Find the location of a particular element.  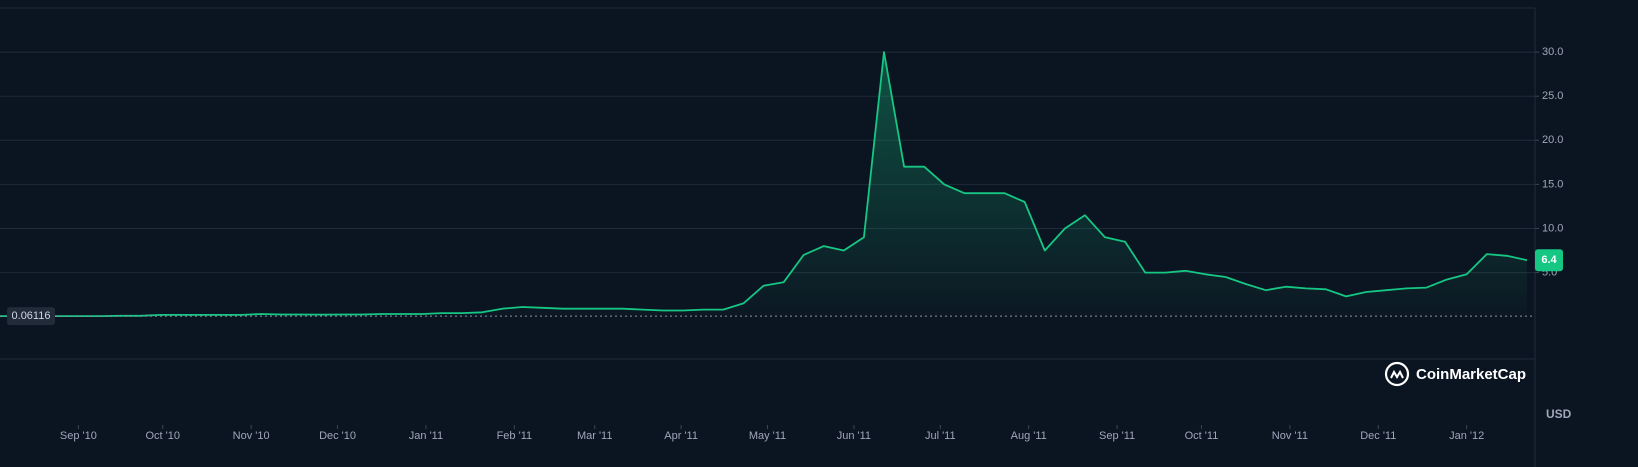

x-tick-label: Jun '11 is located at coordinates (854, 436).